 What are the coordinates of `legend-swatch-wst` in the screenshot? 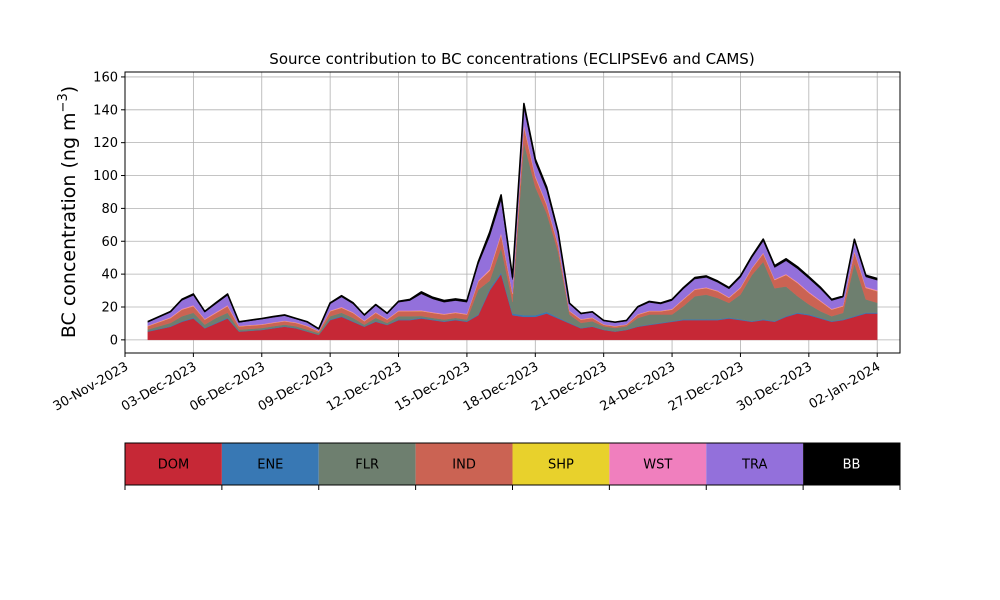 It's located at (658, 464).